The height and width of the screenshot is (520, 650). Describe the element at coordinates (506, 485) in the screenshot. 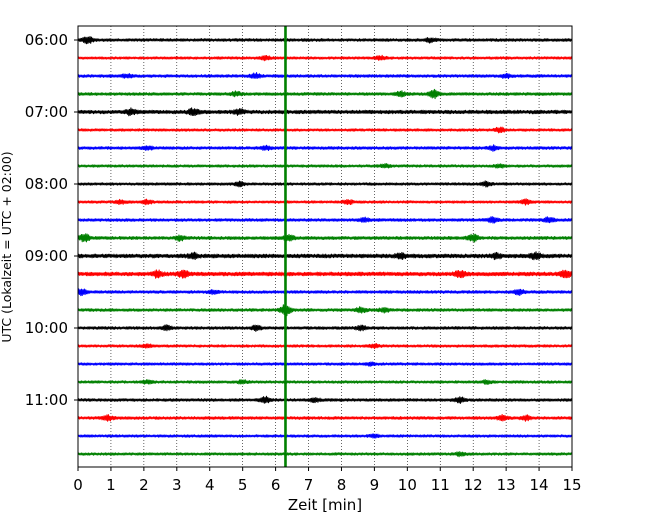

I see `x-tick-label: 13` at that location.